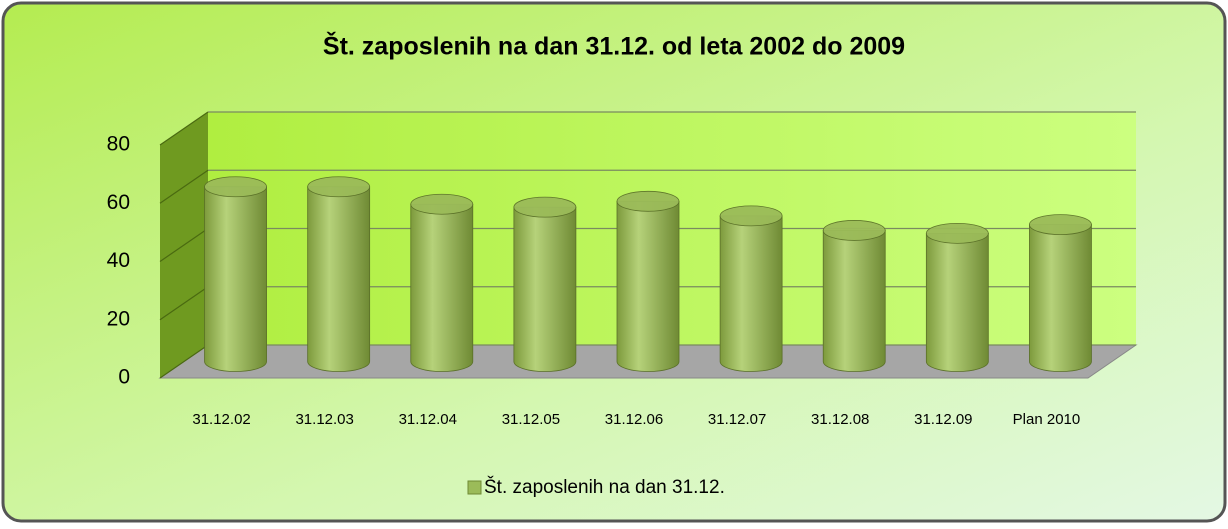 This screenshot has width=1228, height=529. What do you see at coordinates (324, 419) in the screenshot?
I see `x-tick-label: 31.12.03` at bounding box center [324, 419].